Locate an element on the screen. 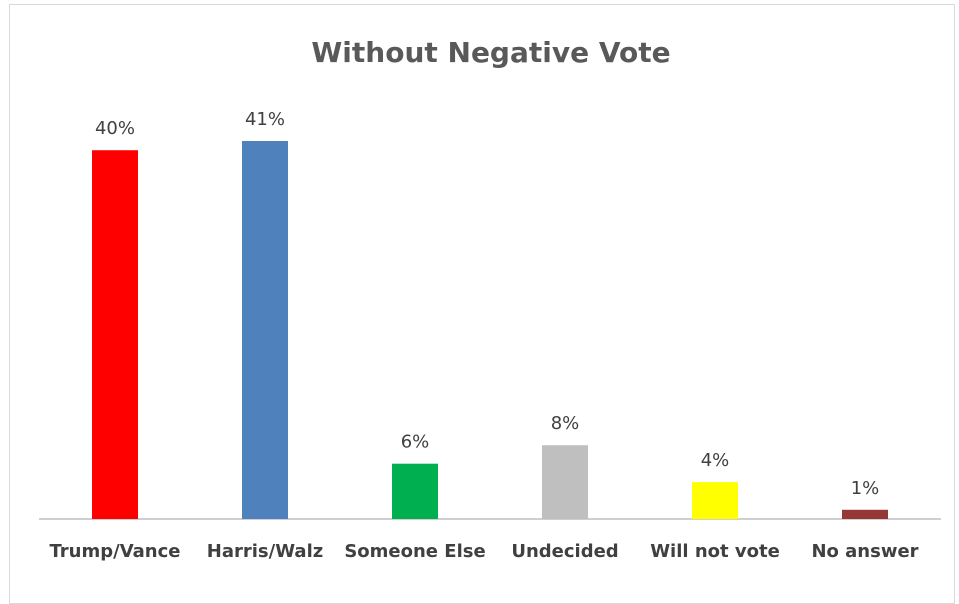 The height and width of the screenshot is (604, 959). data-label-3: 8% is located at coordinates (565, 423).